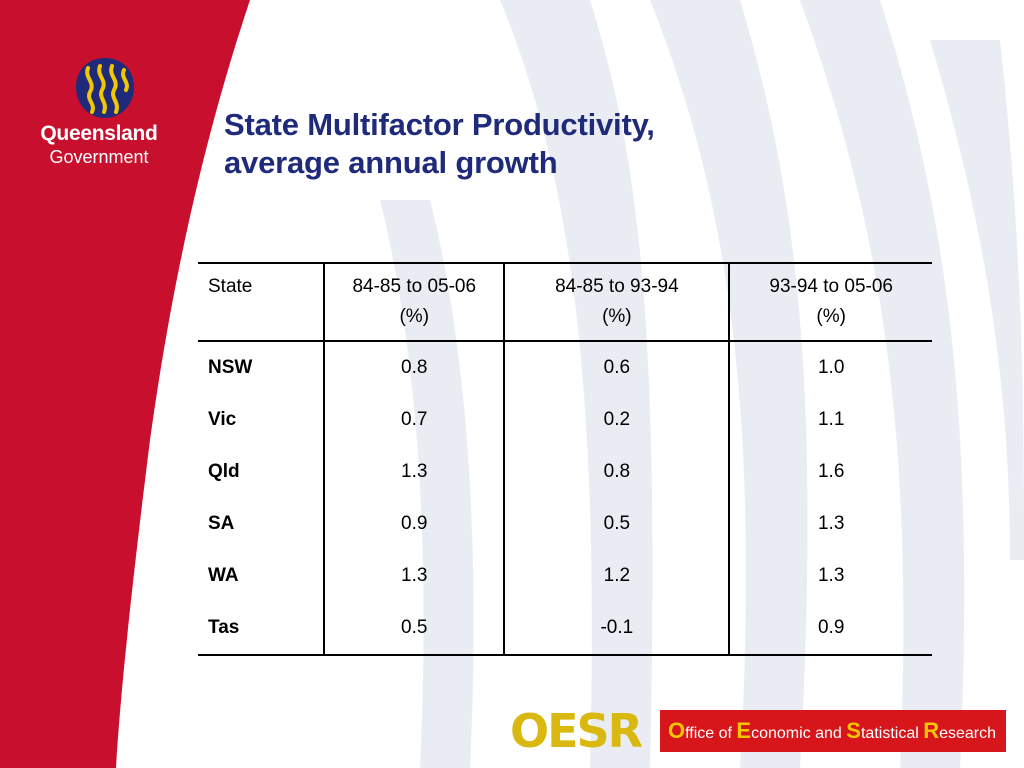 The image size is (1024, 768). I want to click on tag-text: conomic and, so click(799, 733).